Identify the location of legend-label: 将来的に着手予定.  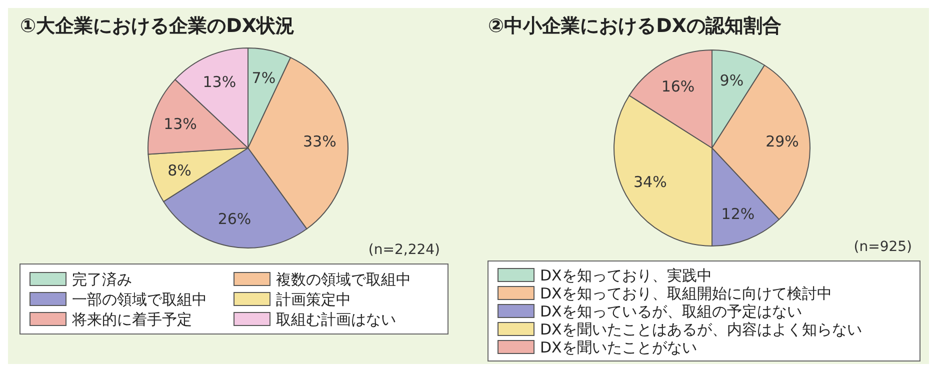
(131, 319).